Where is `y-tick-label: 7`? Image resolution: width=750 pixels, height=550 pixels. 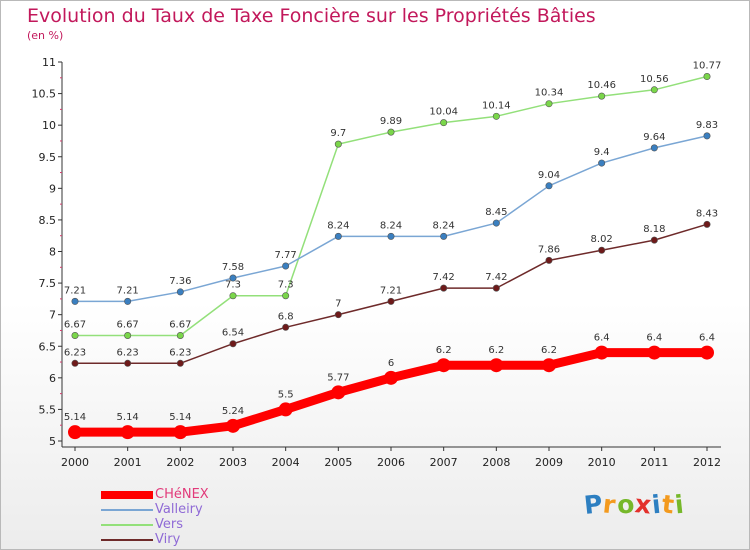
y-tick-label: 7 is located at coordinates (52, 315).